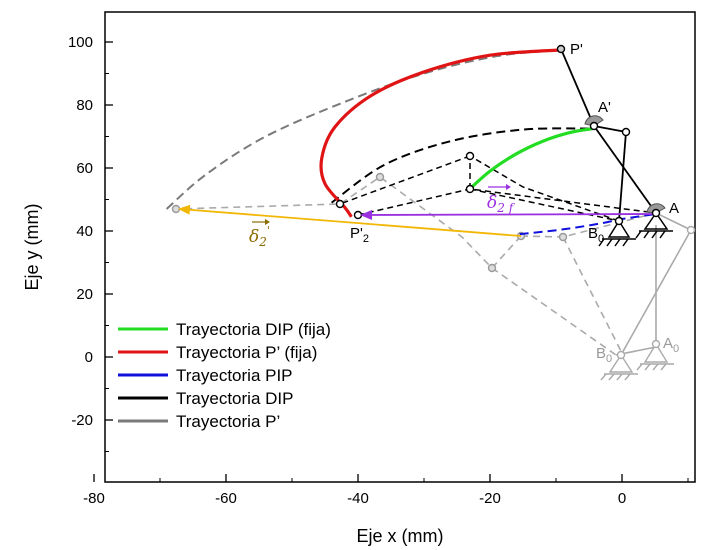 This screenshot has width=709, height=550. What do you see at coordinates (594, 126) in the screenshot?
I see `joint-a-prime` at bounding box center [594, 126].